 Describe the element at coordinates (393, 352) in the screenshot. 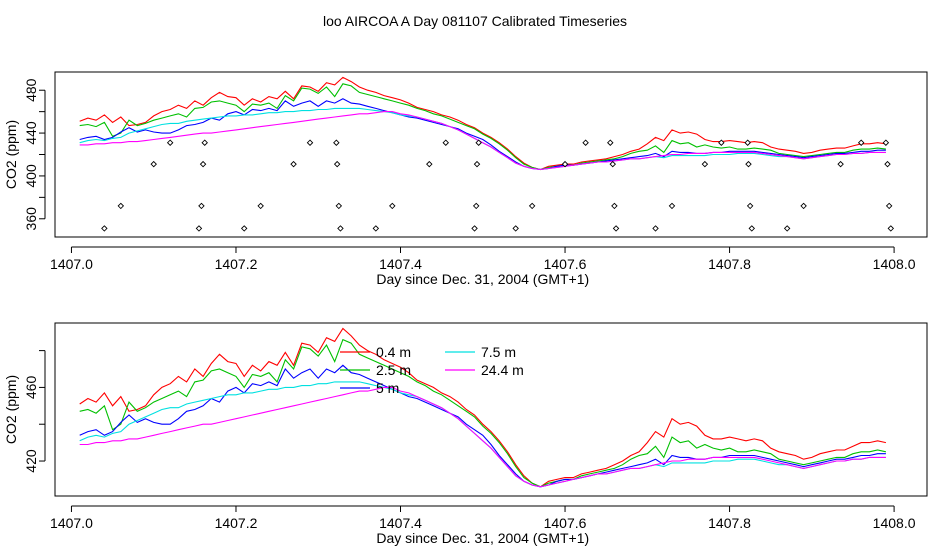

I see `legend-label: 0.4 m` at that location.